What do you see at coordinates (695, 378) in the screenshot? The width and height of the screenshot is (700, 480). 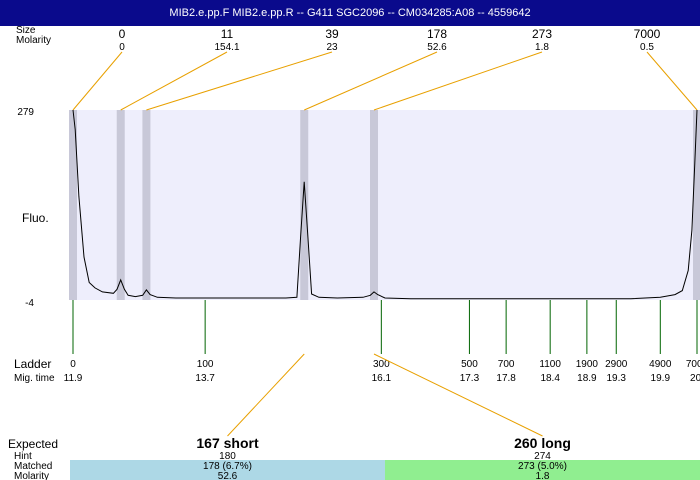 I see `ladder-time-label: 20.` at bounding box center [695, 378].